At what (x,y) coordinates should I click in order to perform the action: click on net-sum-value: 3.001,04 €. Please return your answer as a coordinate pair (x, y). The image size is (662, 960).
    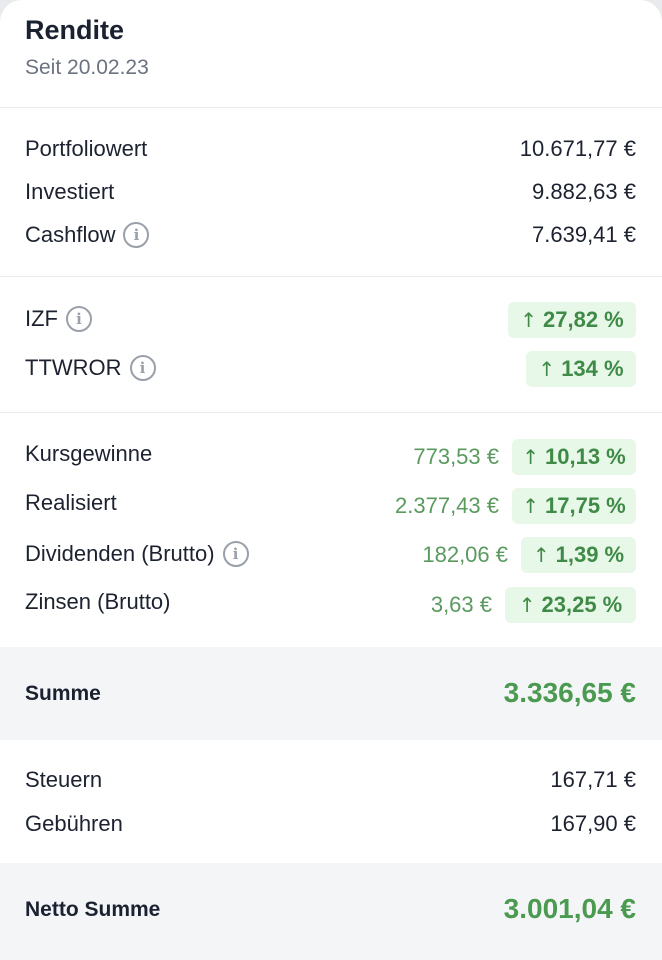
    Looking at the image, I should click on (569, 908).